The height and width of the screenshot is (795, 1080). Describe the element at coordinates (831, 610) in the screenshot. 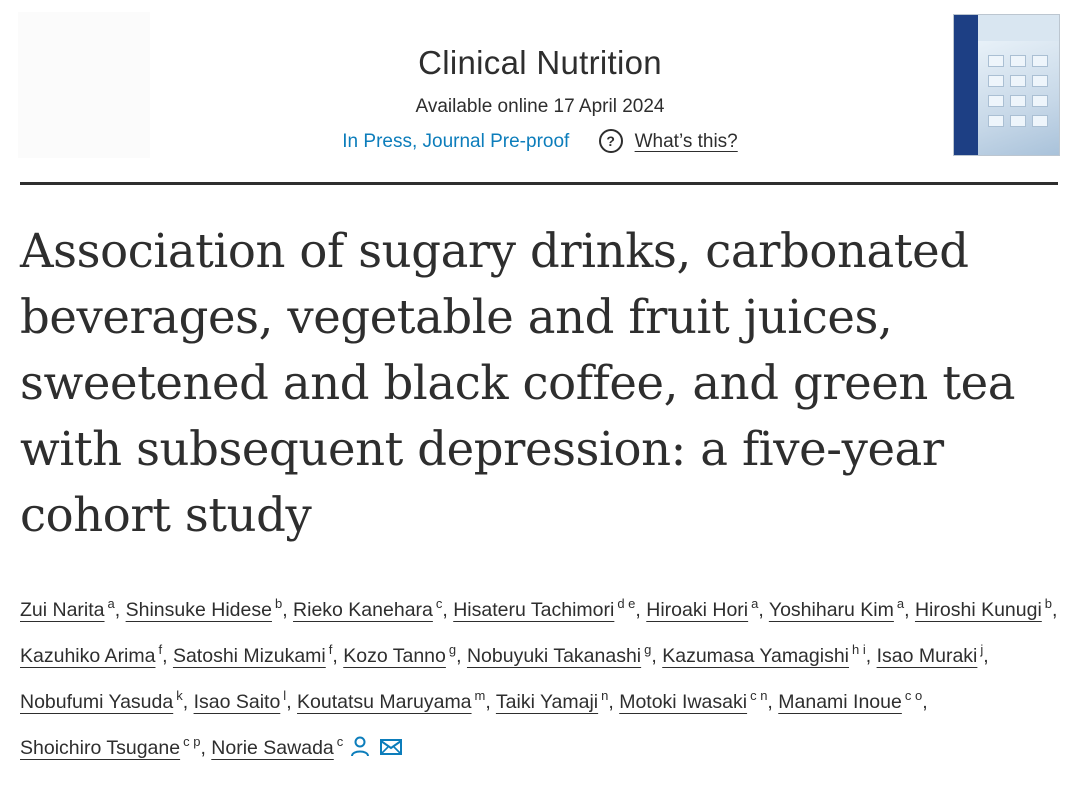

I see `author-name-link: Yoshiharu Kim` at that location.